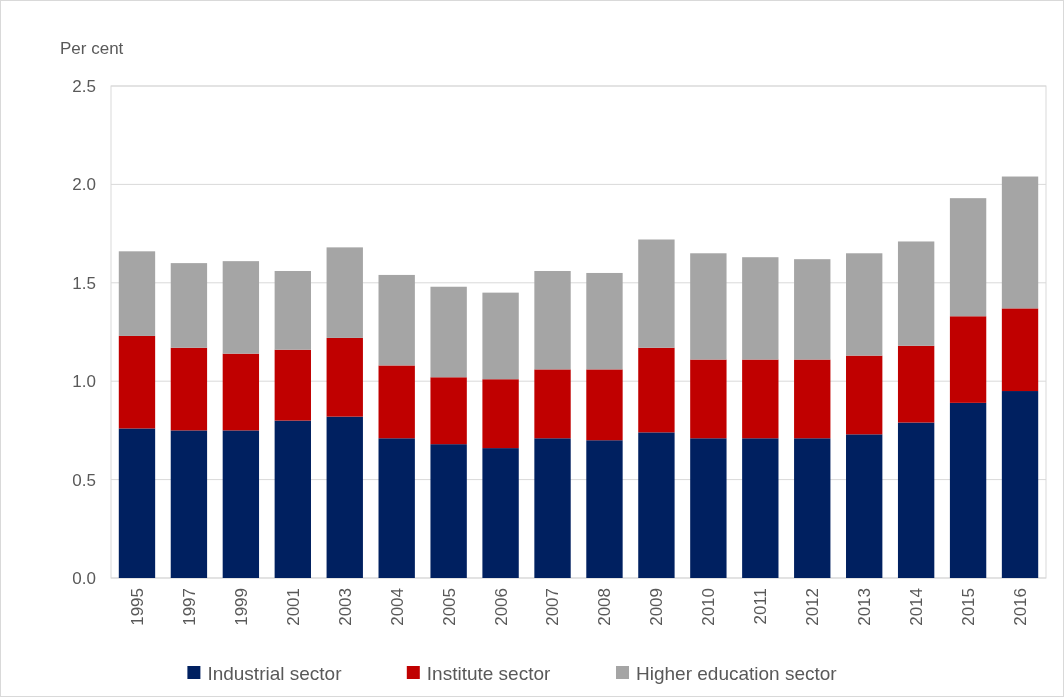  I want to click on y-tick-label: 1.0, so click(84, 382).